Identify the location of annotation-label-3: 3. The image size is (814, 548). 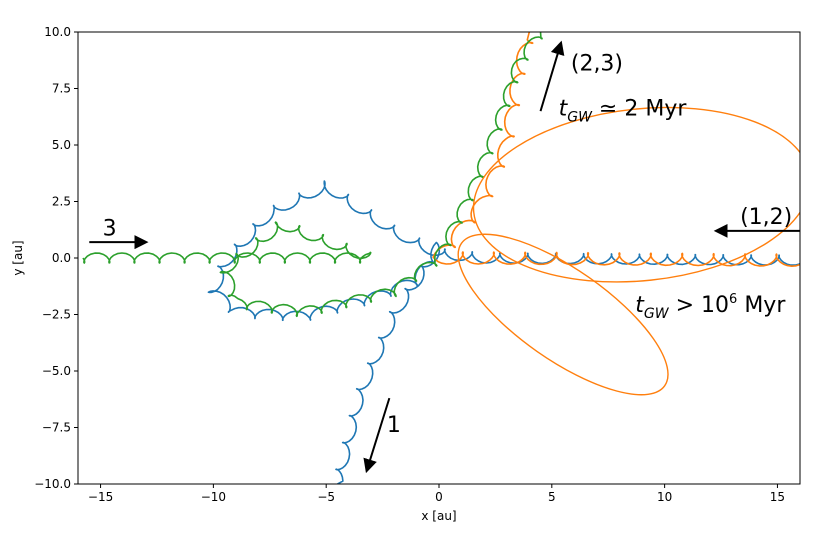
(110, 228).